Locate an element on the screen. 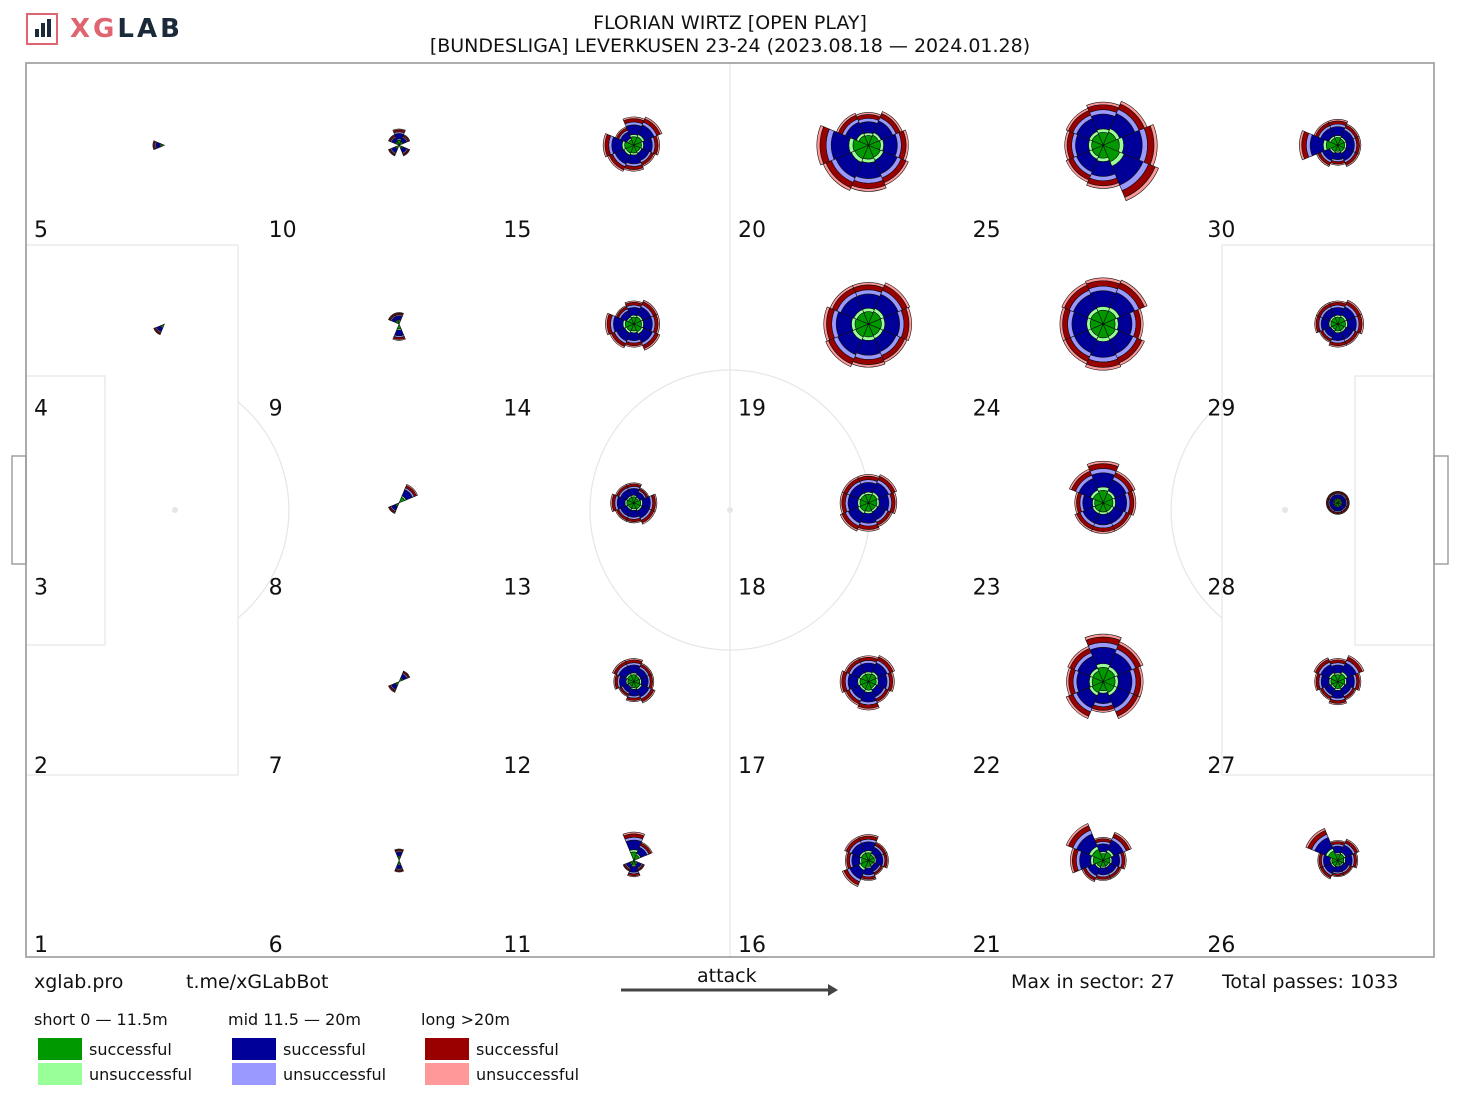 Image resolution: width=1460 pixels, height=1102 pixels. right-goal is located at coordinates (1441, 510).